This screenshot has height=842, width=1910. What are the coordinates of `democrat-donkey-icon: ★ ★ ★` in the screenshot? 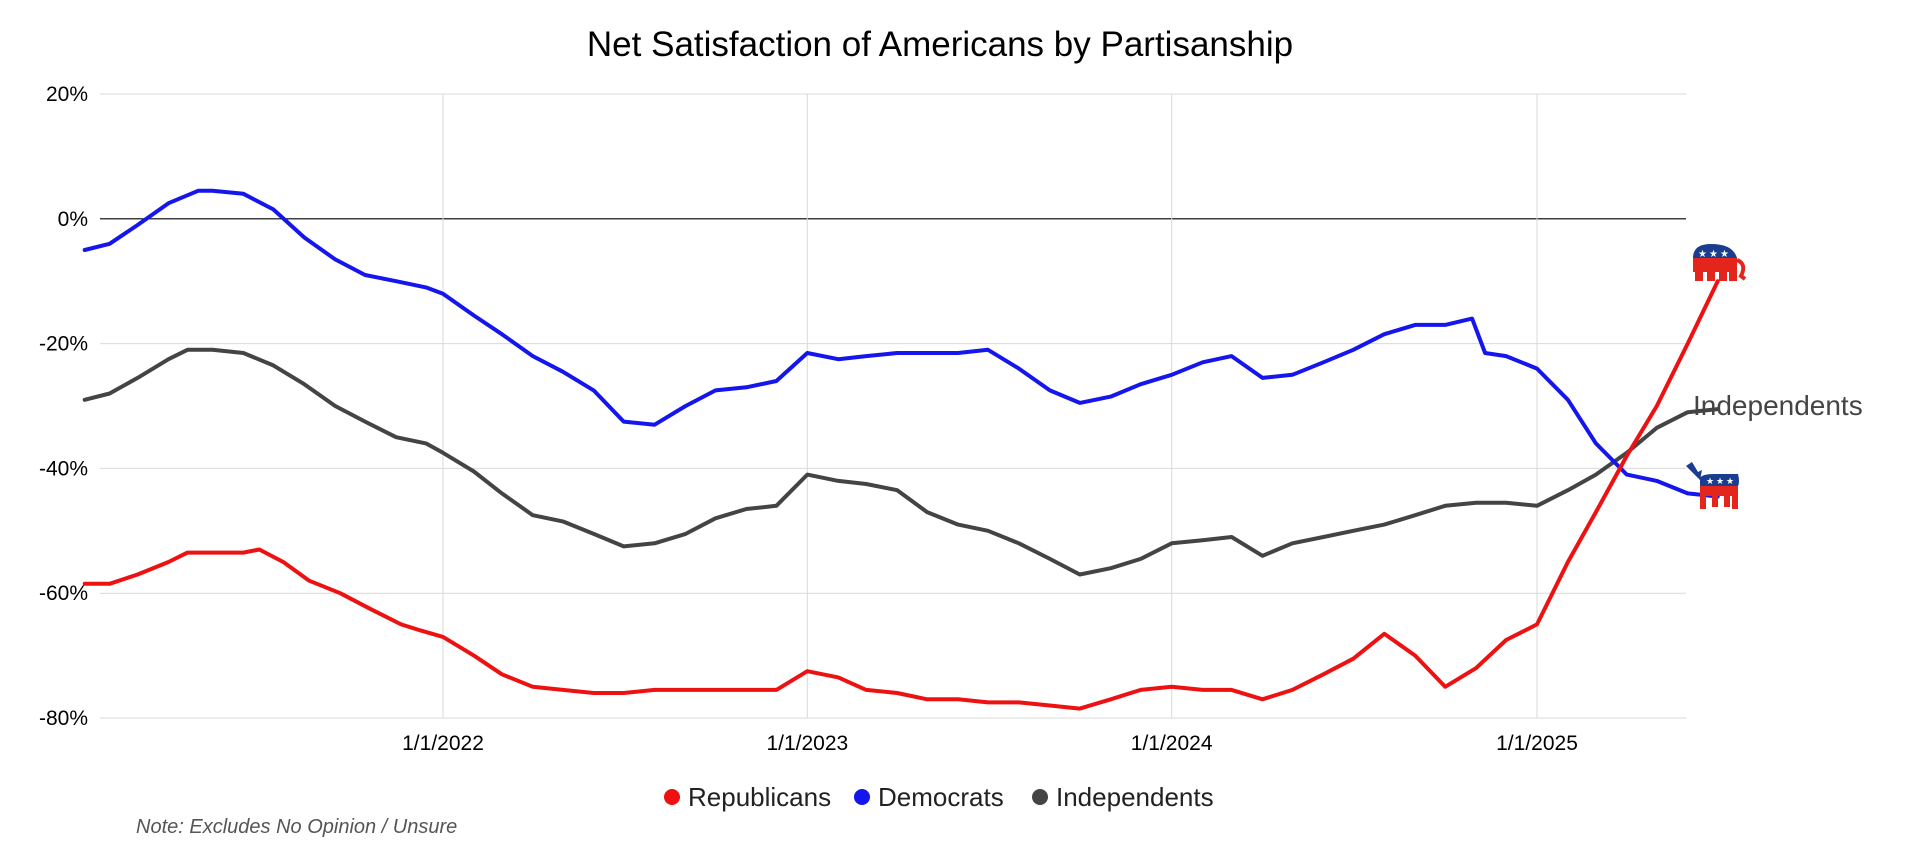 It's located at (1712, 485).